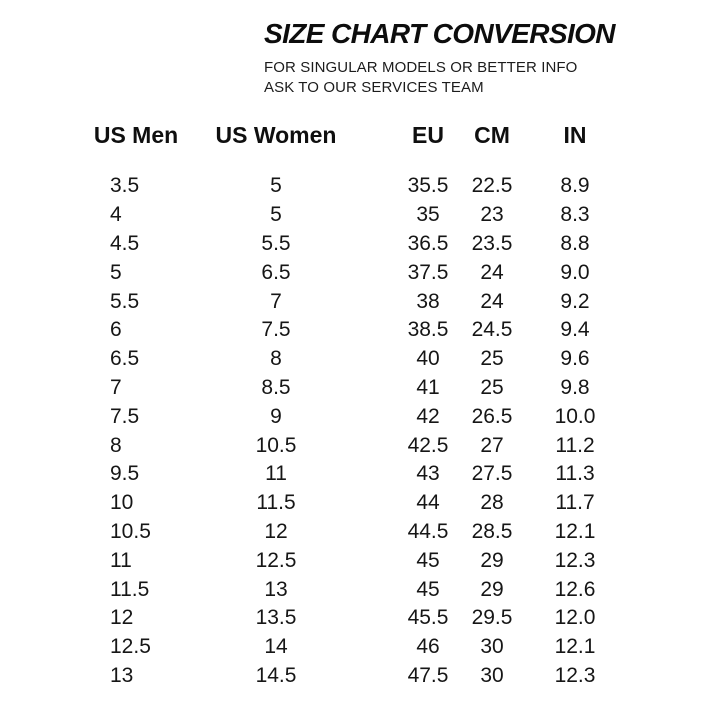 The height and width of the screenshot is (713, 713). Describe the element at coordinates (122, 503) in the screenshot. I see `table-cell: 10` at that location.